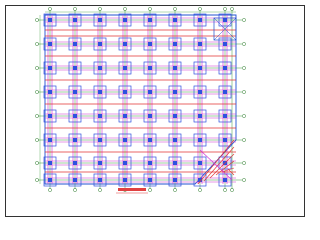 The height and width of the screenshot is (240, 320). I want to click on detail-box, so click(225, 29).